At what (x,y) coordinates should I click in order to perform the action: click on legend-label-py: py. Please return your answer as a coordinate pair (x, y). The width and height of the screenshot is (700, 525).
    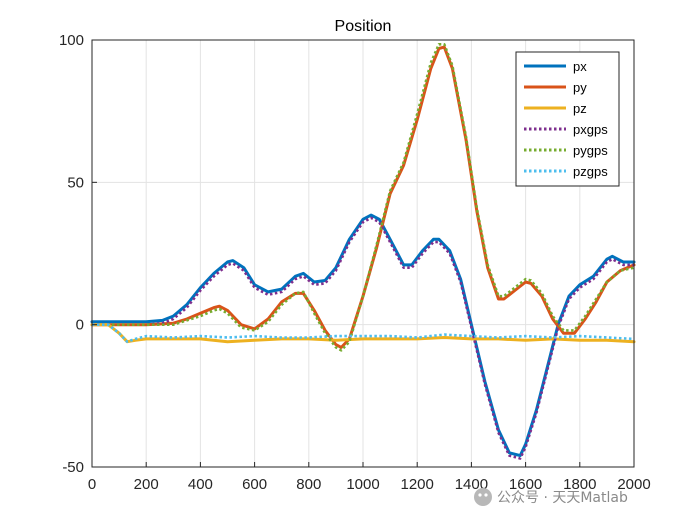
    Looking at the image, I should click on (580, 87).